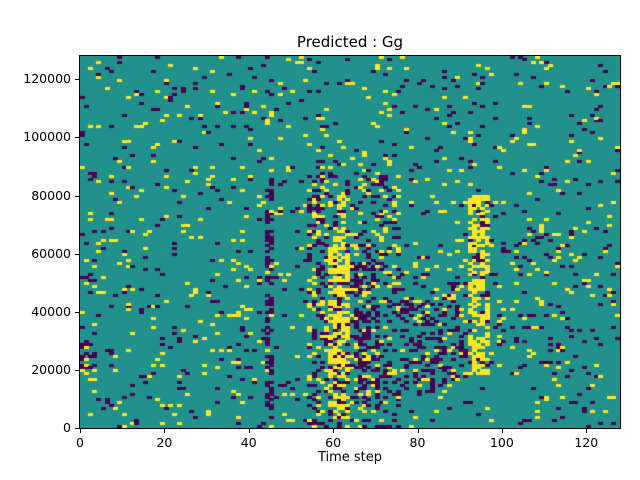 Image resolution: width=640 pixels, height=480 pixels. I want to click on y-tick-label: 40000, so click(51, 311).